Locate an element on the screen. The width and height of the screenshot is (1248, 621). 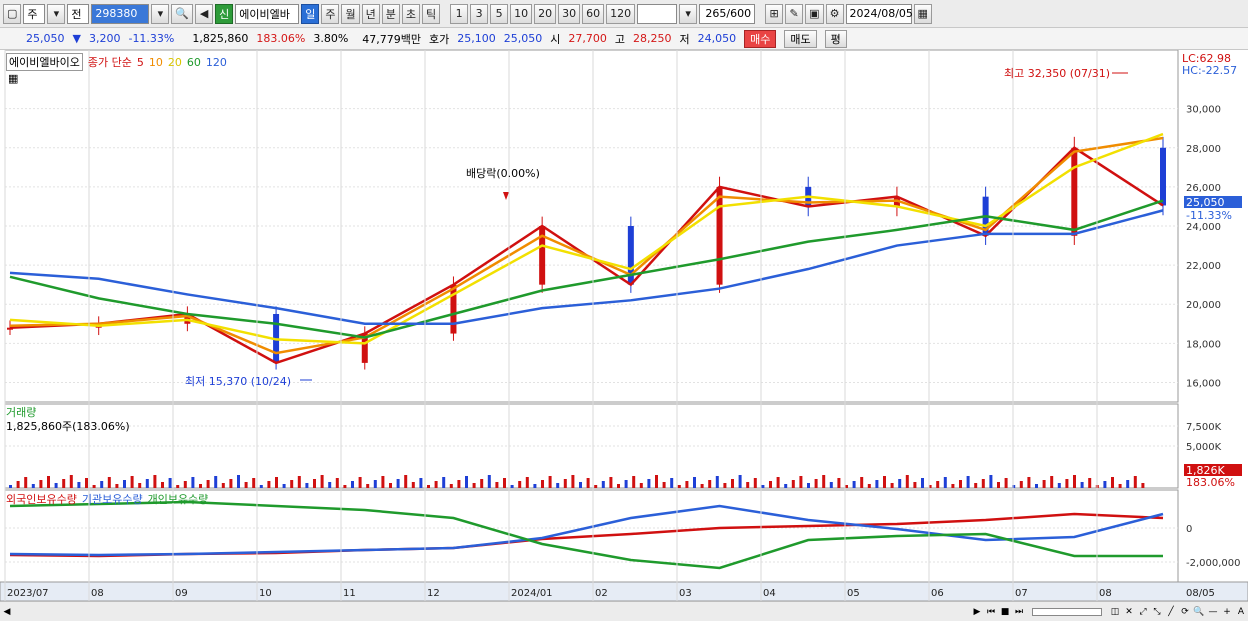
range-3: 3 is located at coordinates (479, 13).